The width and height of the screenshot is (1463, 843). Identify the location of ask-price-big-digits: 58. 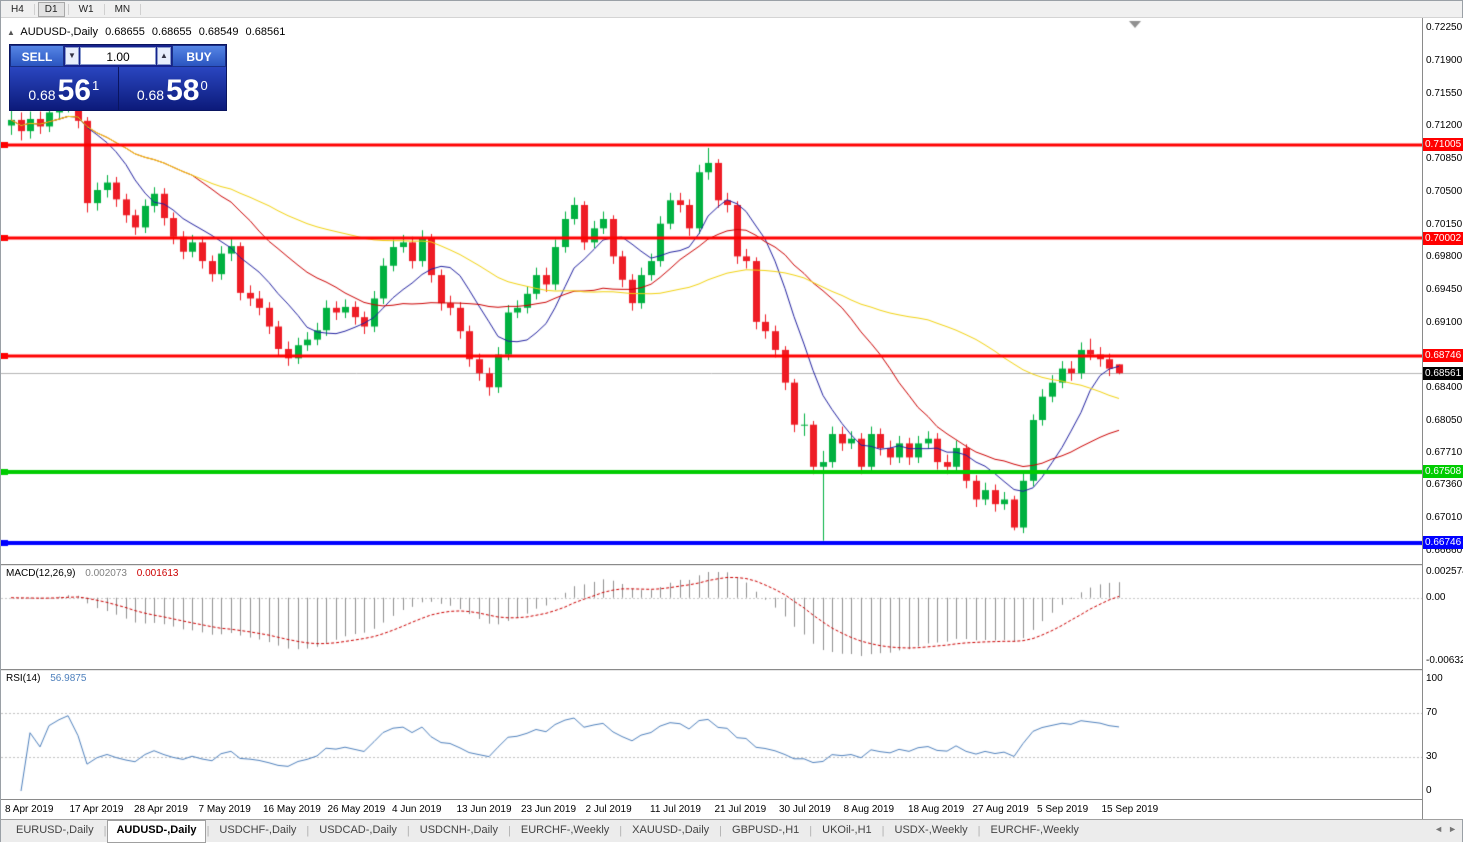
(183, 90).